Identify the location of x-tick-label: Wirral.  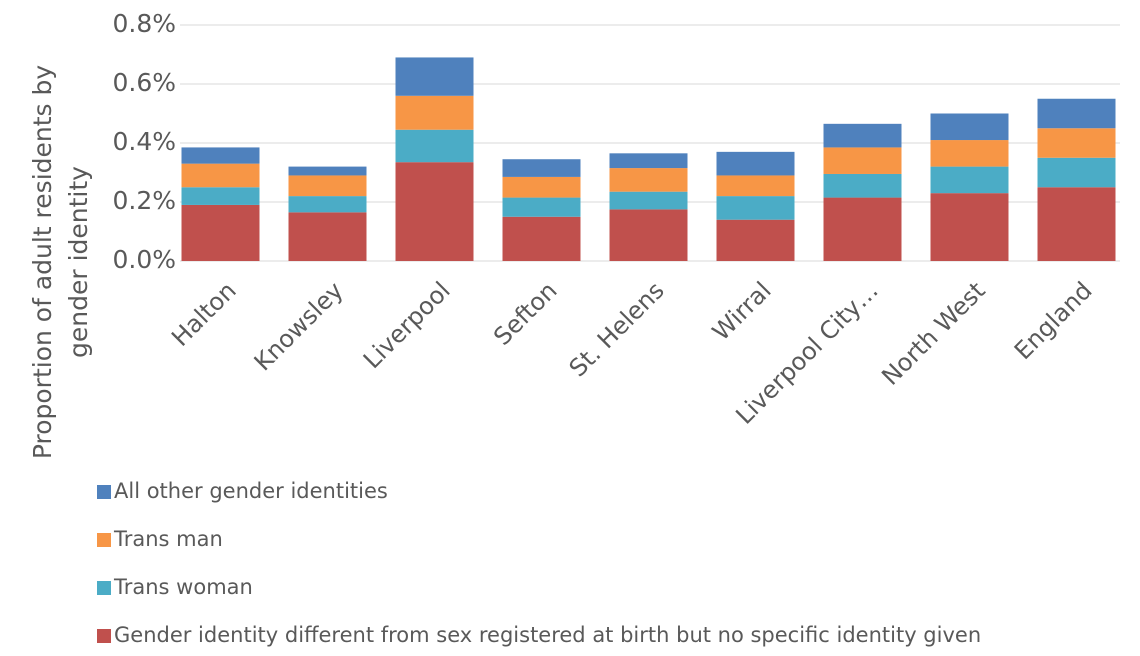
(742, 311).